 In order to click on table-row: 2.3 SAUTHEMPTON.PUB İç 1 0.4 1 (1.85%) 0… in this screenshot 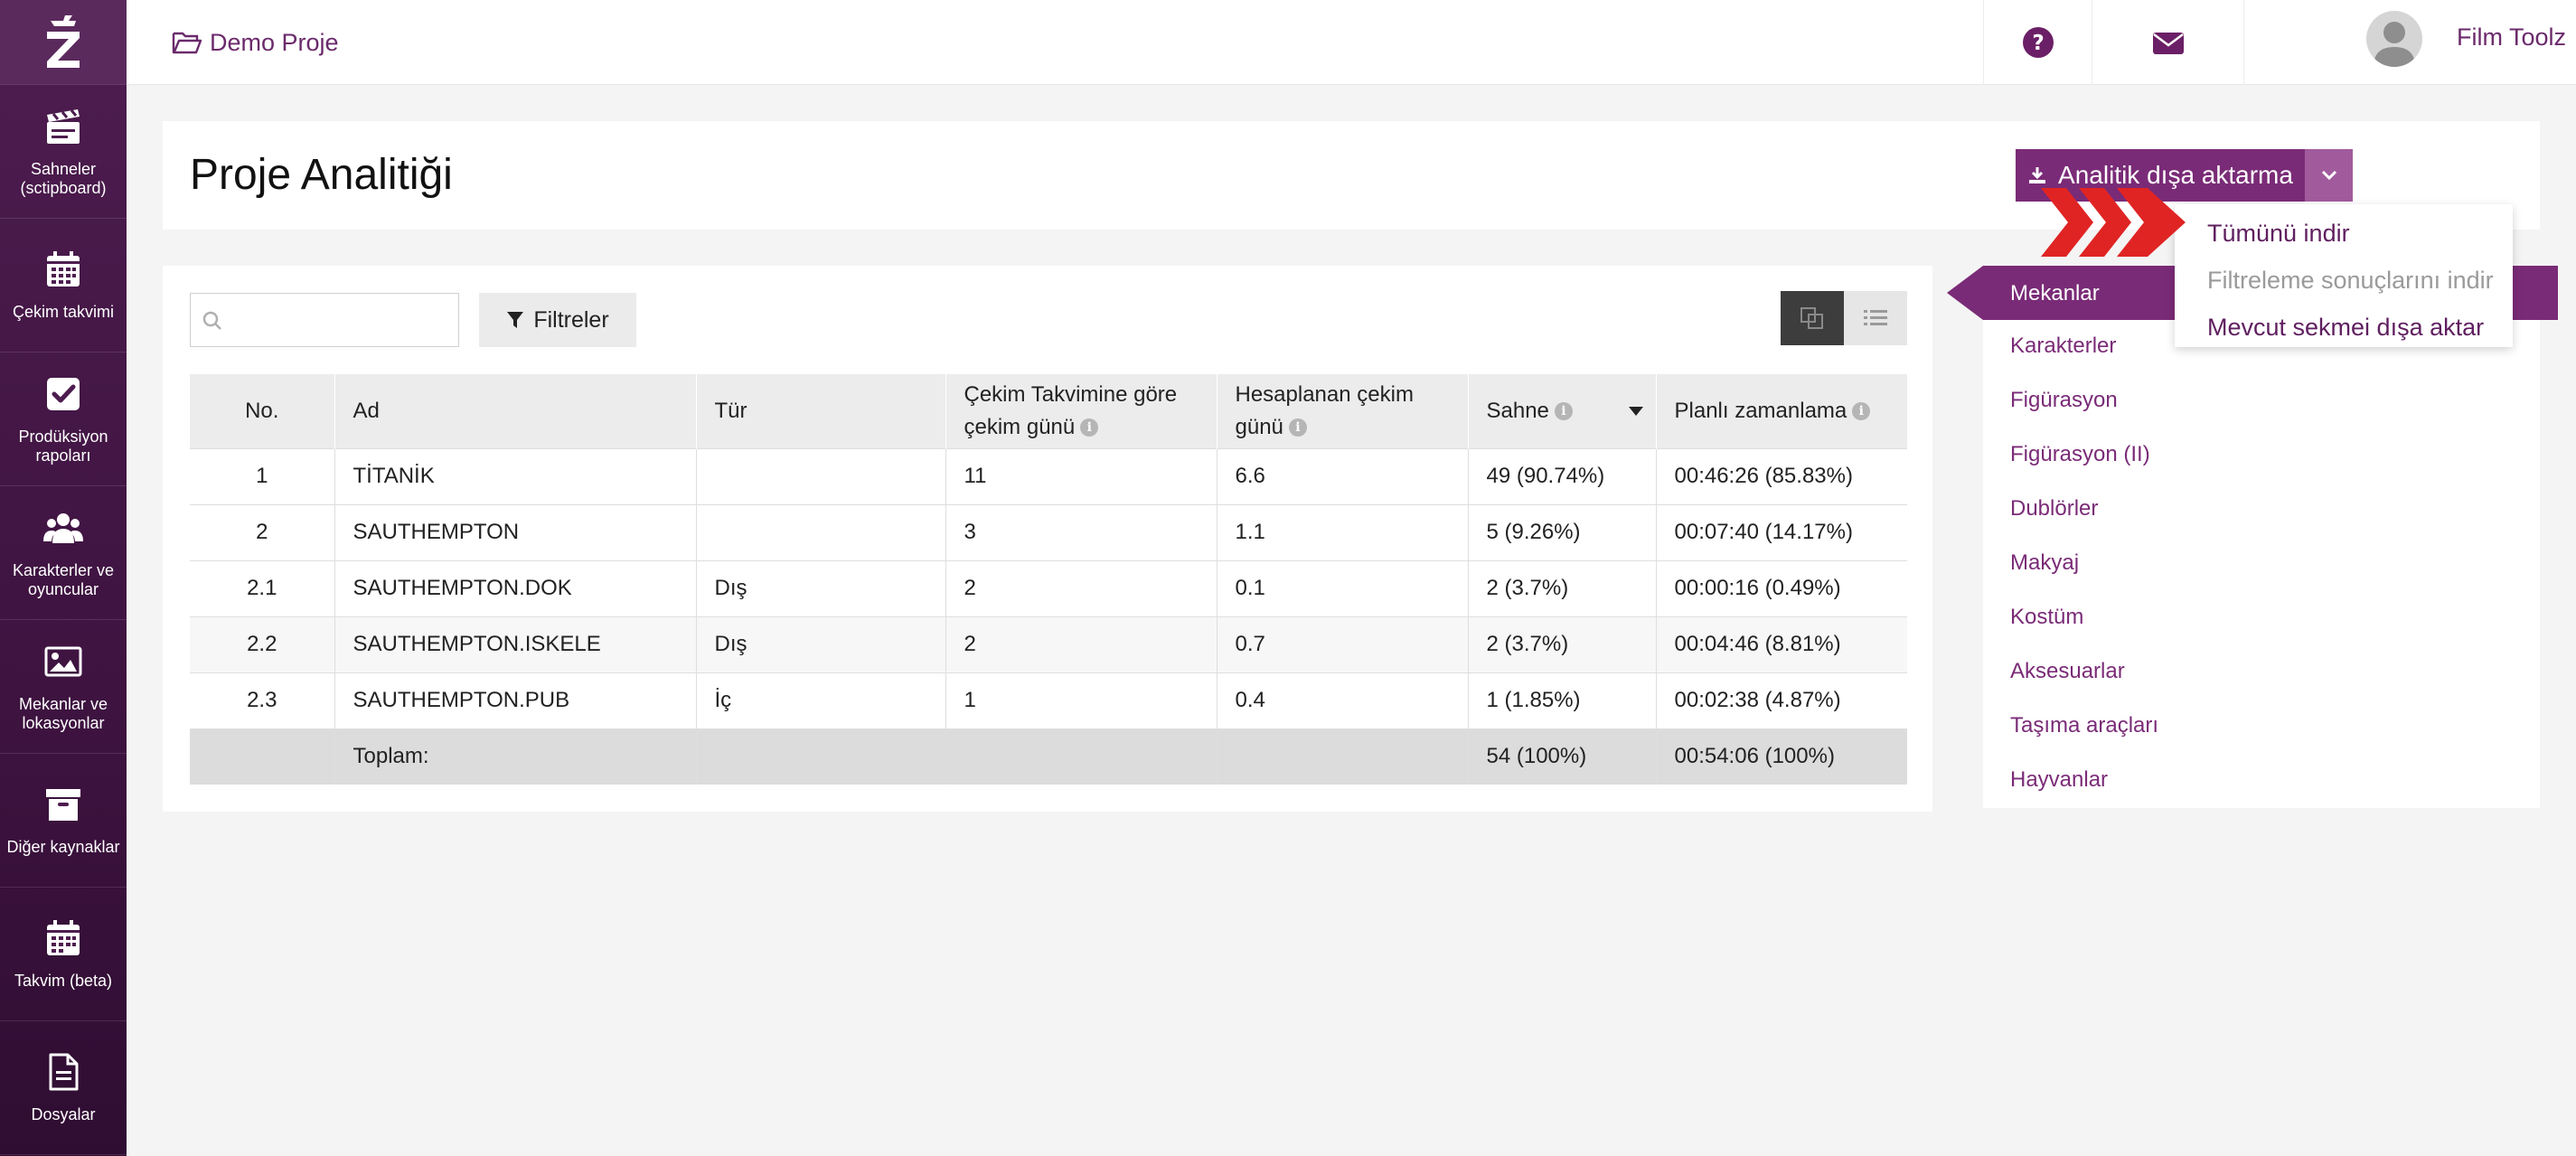, I will do `click(1048, 700)`.